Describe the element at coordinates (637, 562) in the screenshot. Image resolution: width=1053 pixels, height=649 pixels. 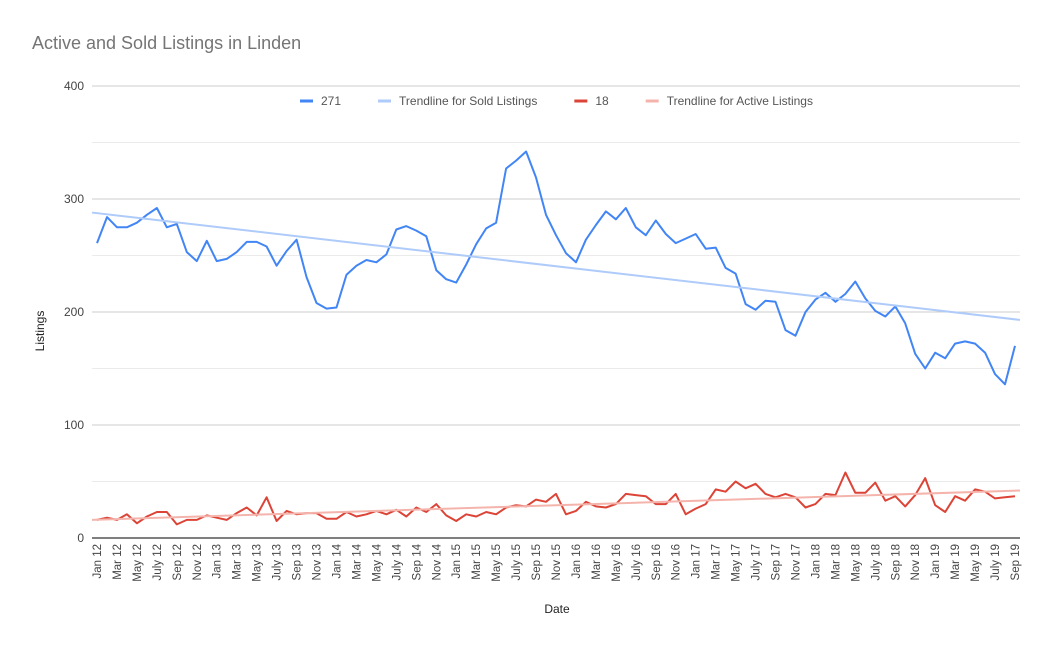
I see `x-tick-label: July 16` at that location.